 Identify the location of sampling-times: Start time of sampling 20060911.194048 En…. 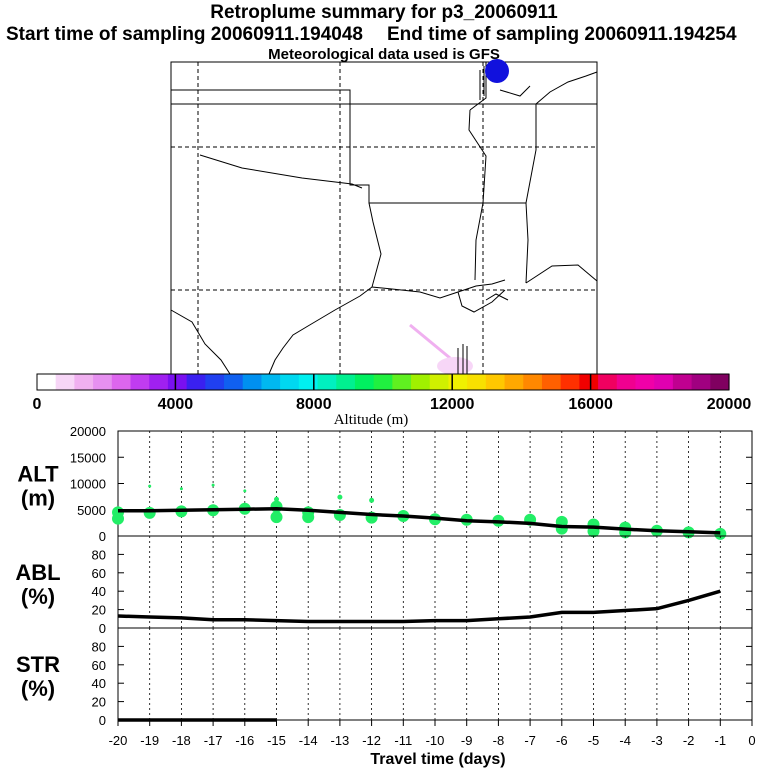
(371, 35).